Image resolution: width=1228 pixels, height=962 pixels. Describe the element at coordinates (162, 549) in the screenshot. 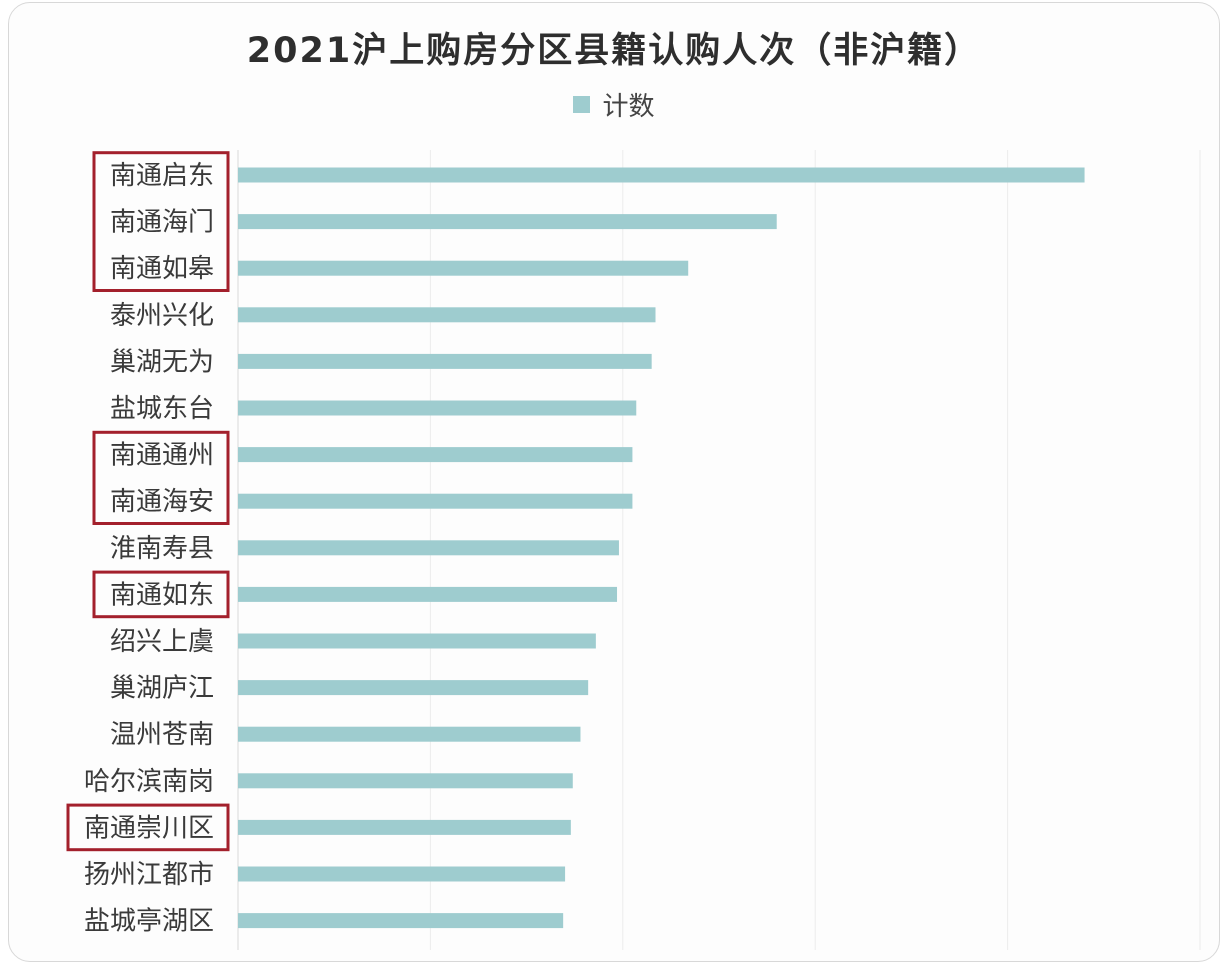

I see `tick-label: 淮南寿县` at that location.